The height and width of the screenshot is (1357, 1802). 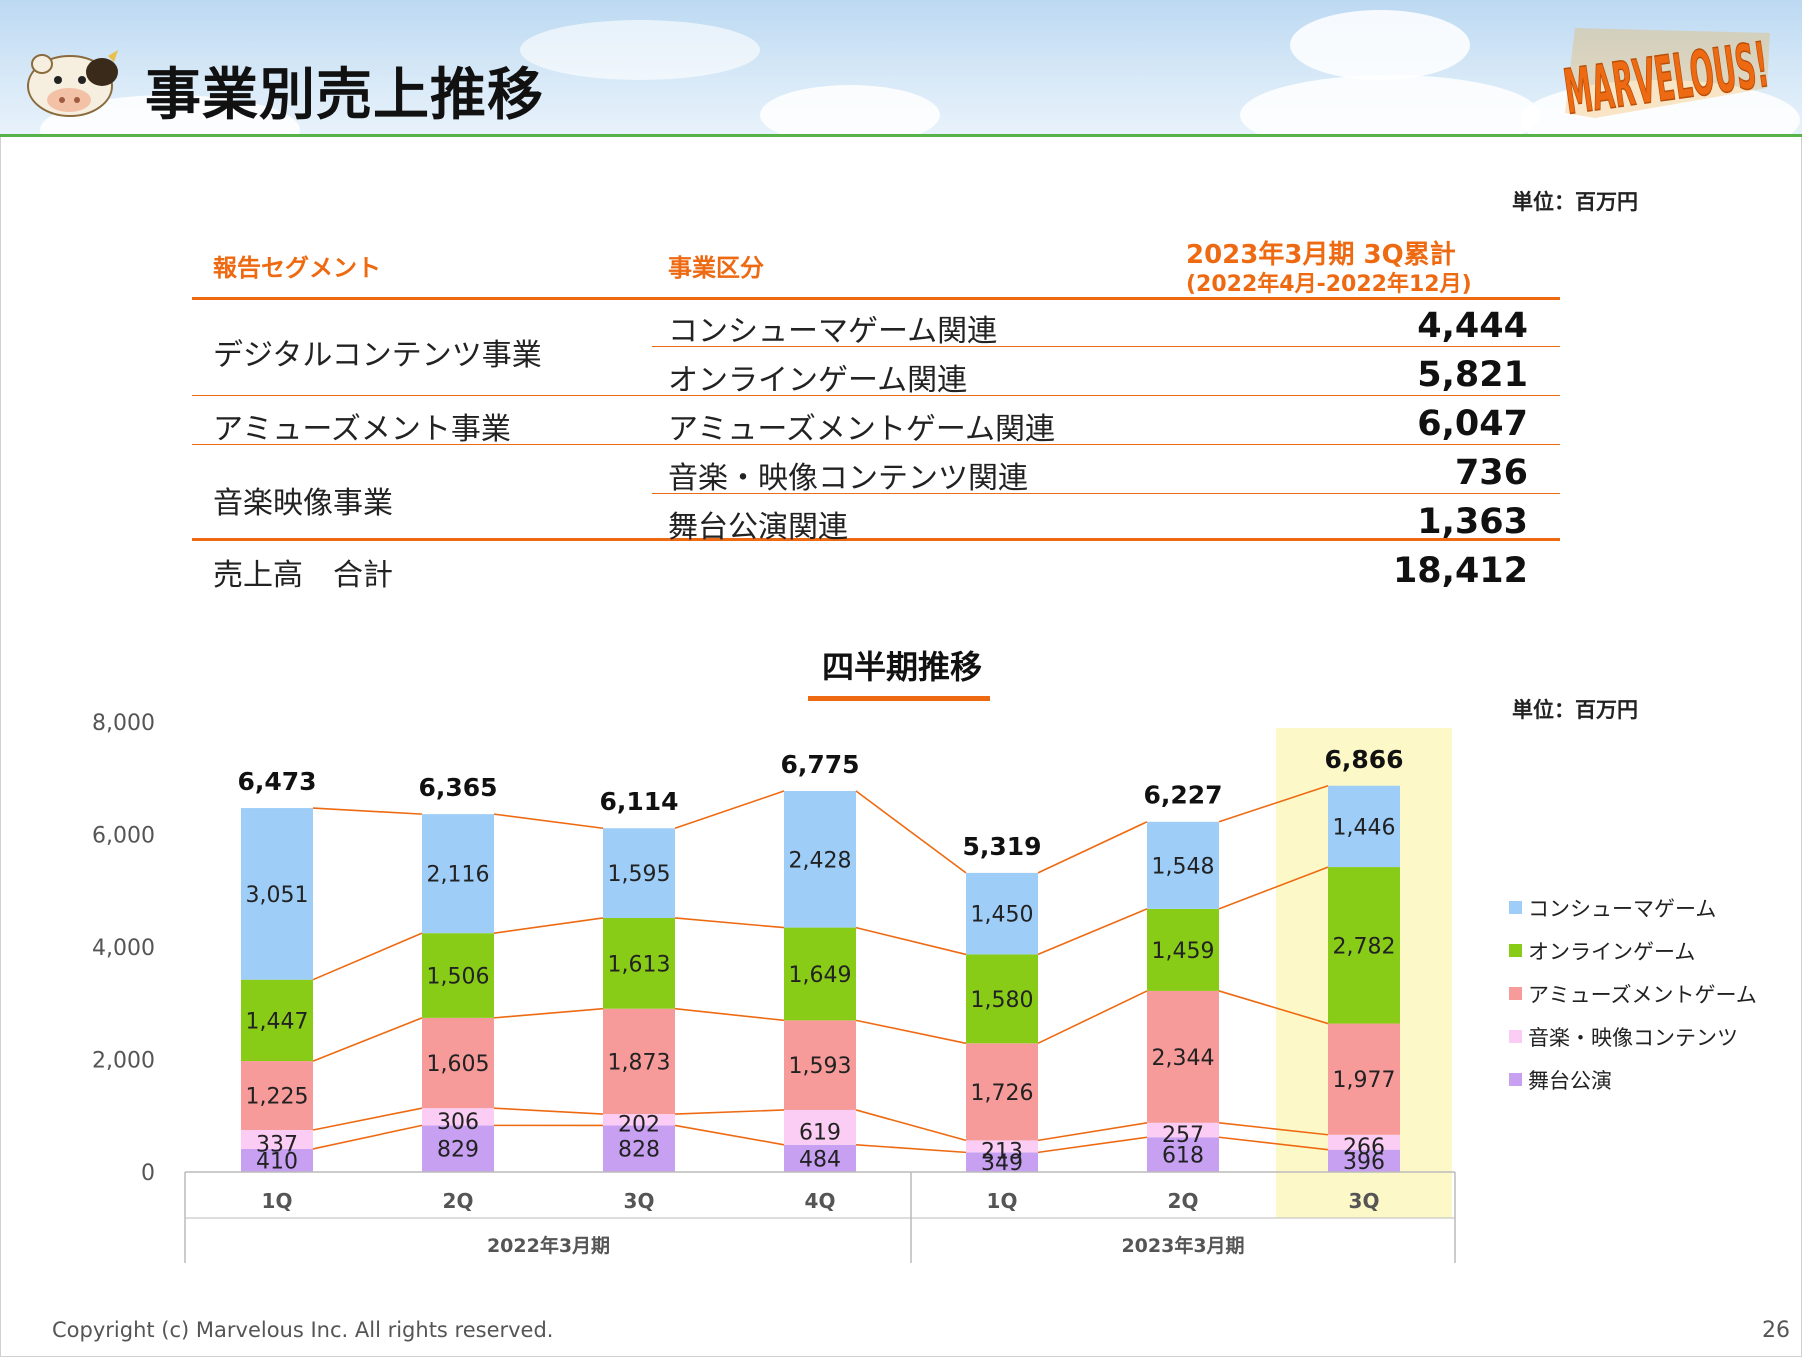 What do you see at coordinates (716, 268) in the screenshot?
I see `header-business: 事業区分` at bounding box center [716, 268].